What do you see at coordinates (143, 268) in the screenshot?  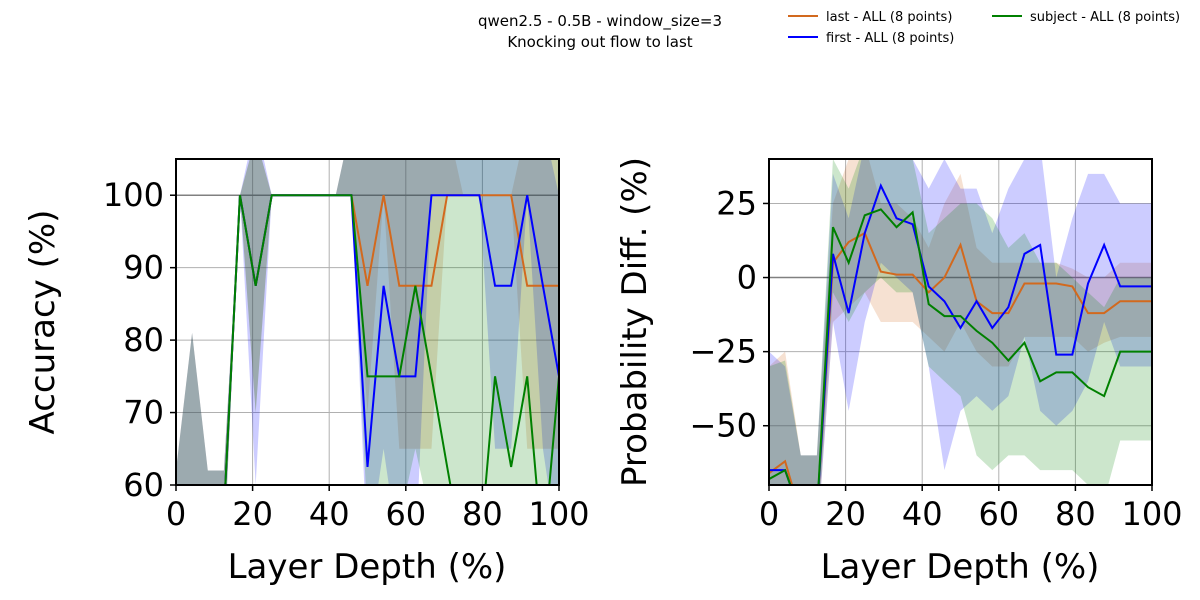 I see `accuracy-y-tick-label: 90` at bounding box center [143, 268].